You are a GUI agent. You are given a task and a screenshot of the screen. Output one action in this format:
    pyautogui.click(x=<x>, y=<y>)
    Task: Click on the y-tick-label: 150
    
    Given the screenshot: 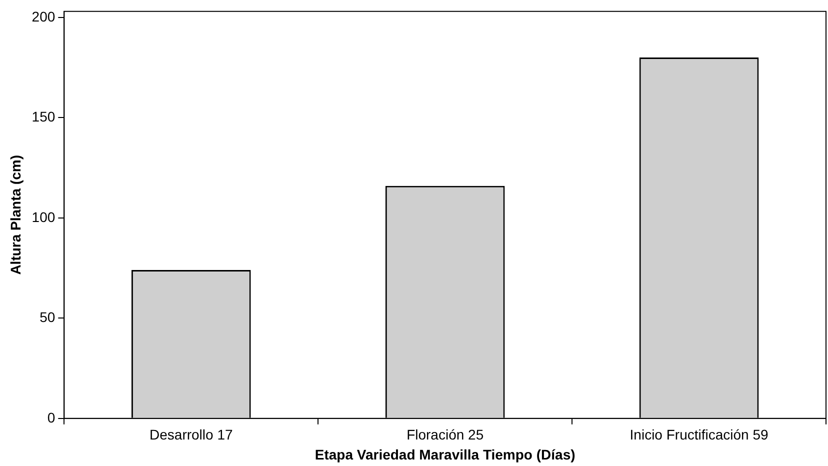 What is the action you would take?
    pyautogui.click(x=44, y=116)
    